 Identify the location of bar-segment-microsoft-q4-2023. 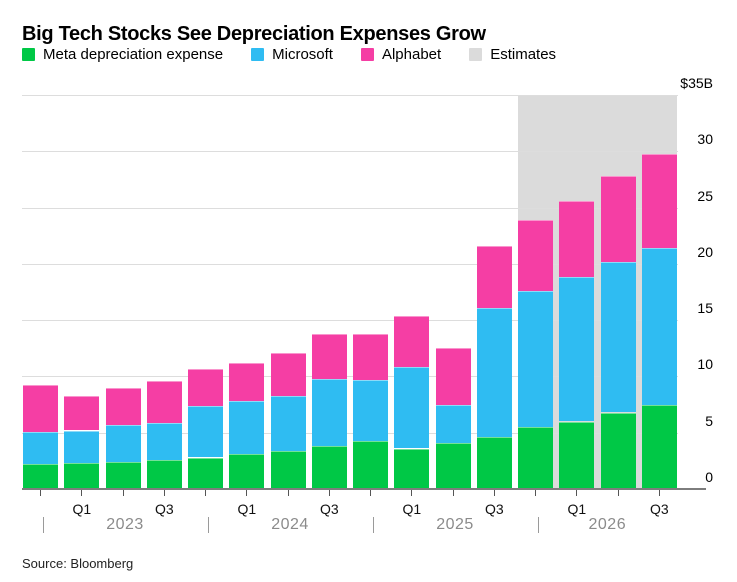
(205, 431).